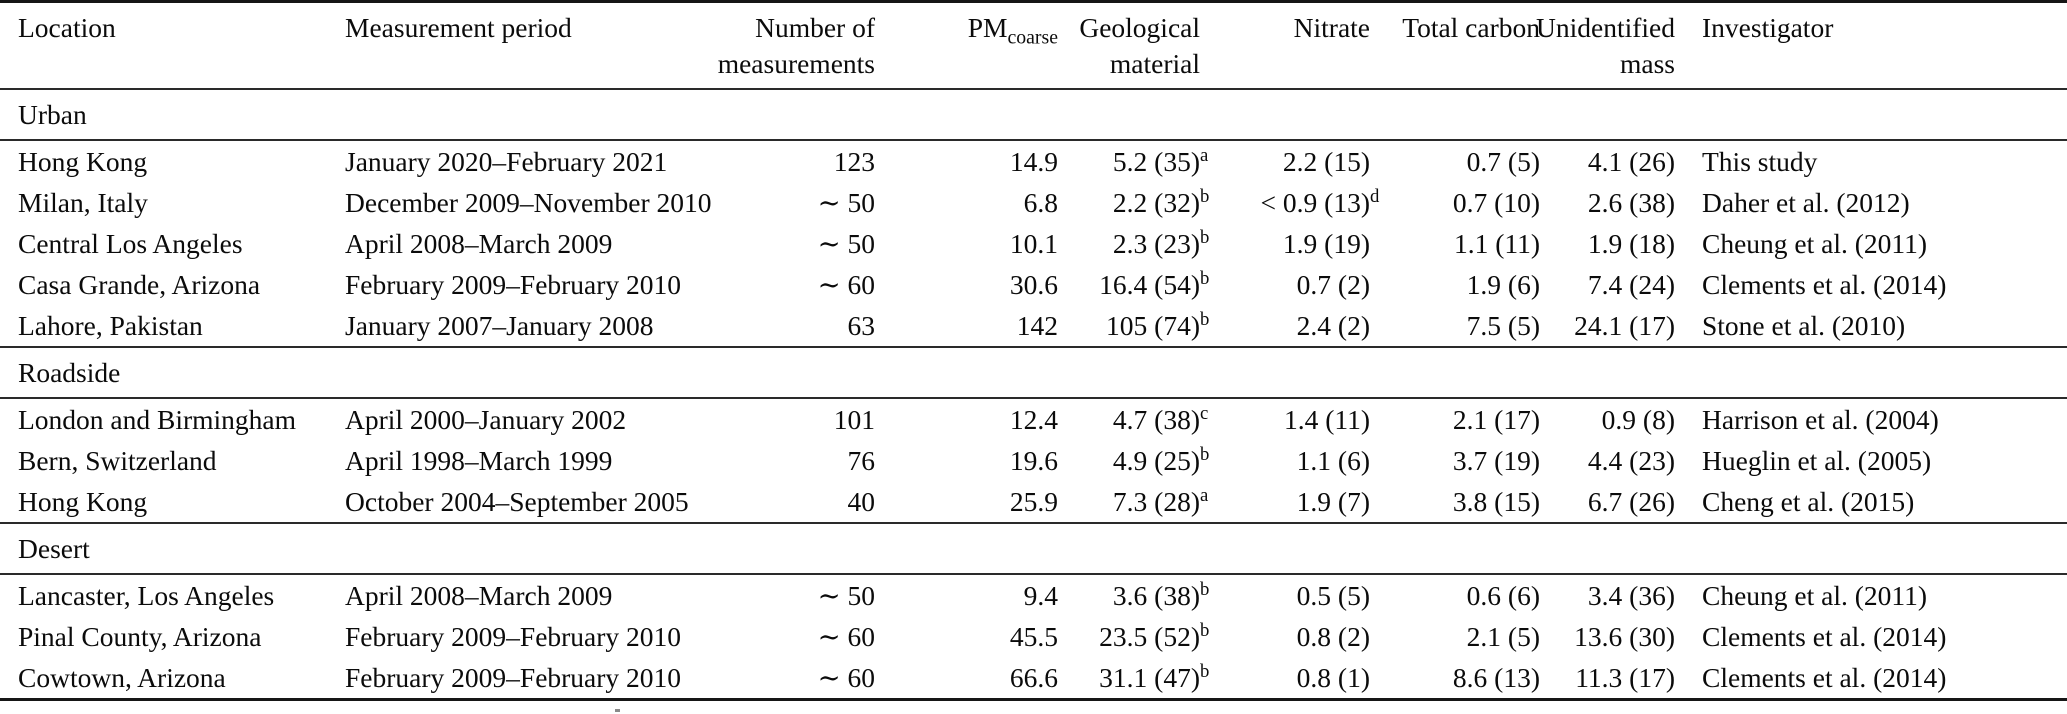 The height and width of the screenshot is (714, 2067). Describe the element at coordinates (1160, 160) in the screenshot. I see `cell-geological-material: 5.2 (35)a` at that location.